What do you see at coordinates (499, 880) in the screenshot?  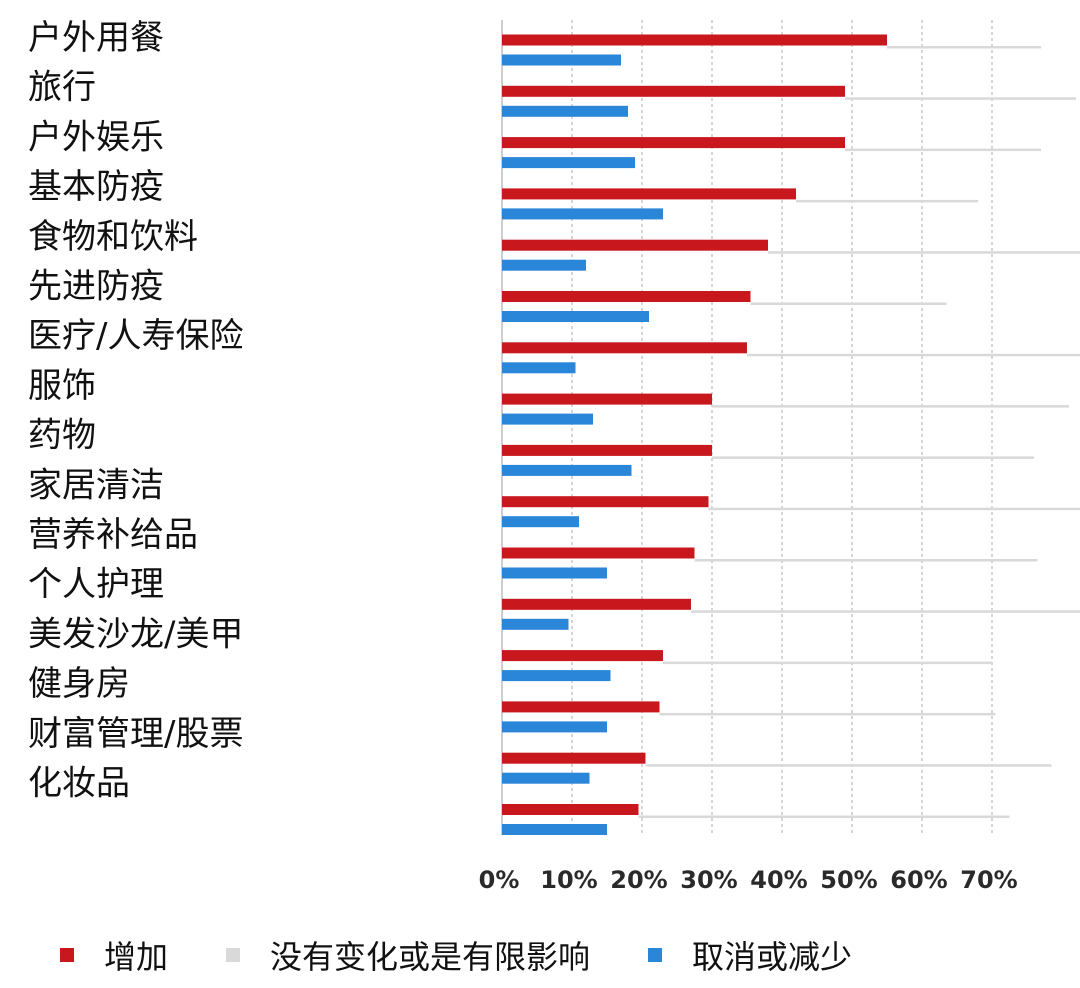 I see `x-tick-label: 0%` at bounding box center [499, 880].